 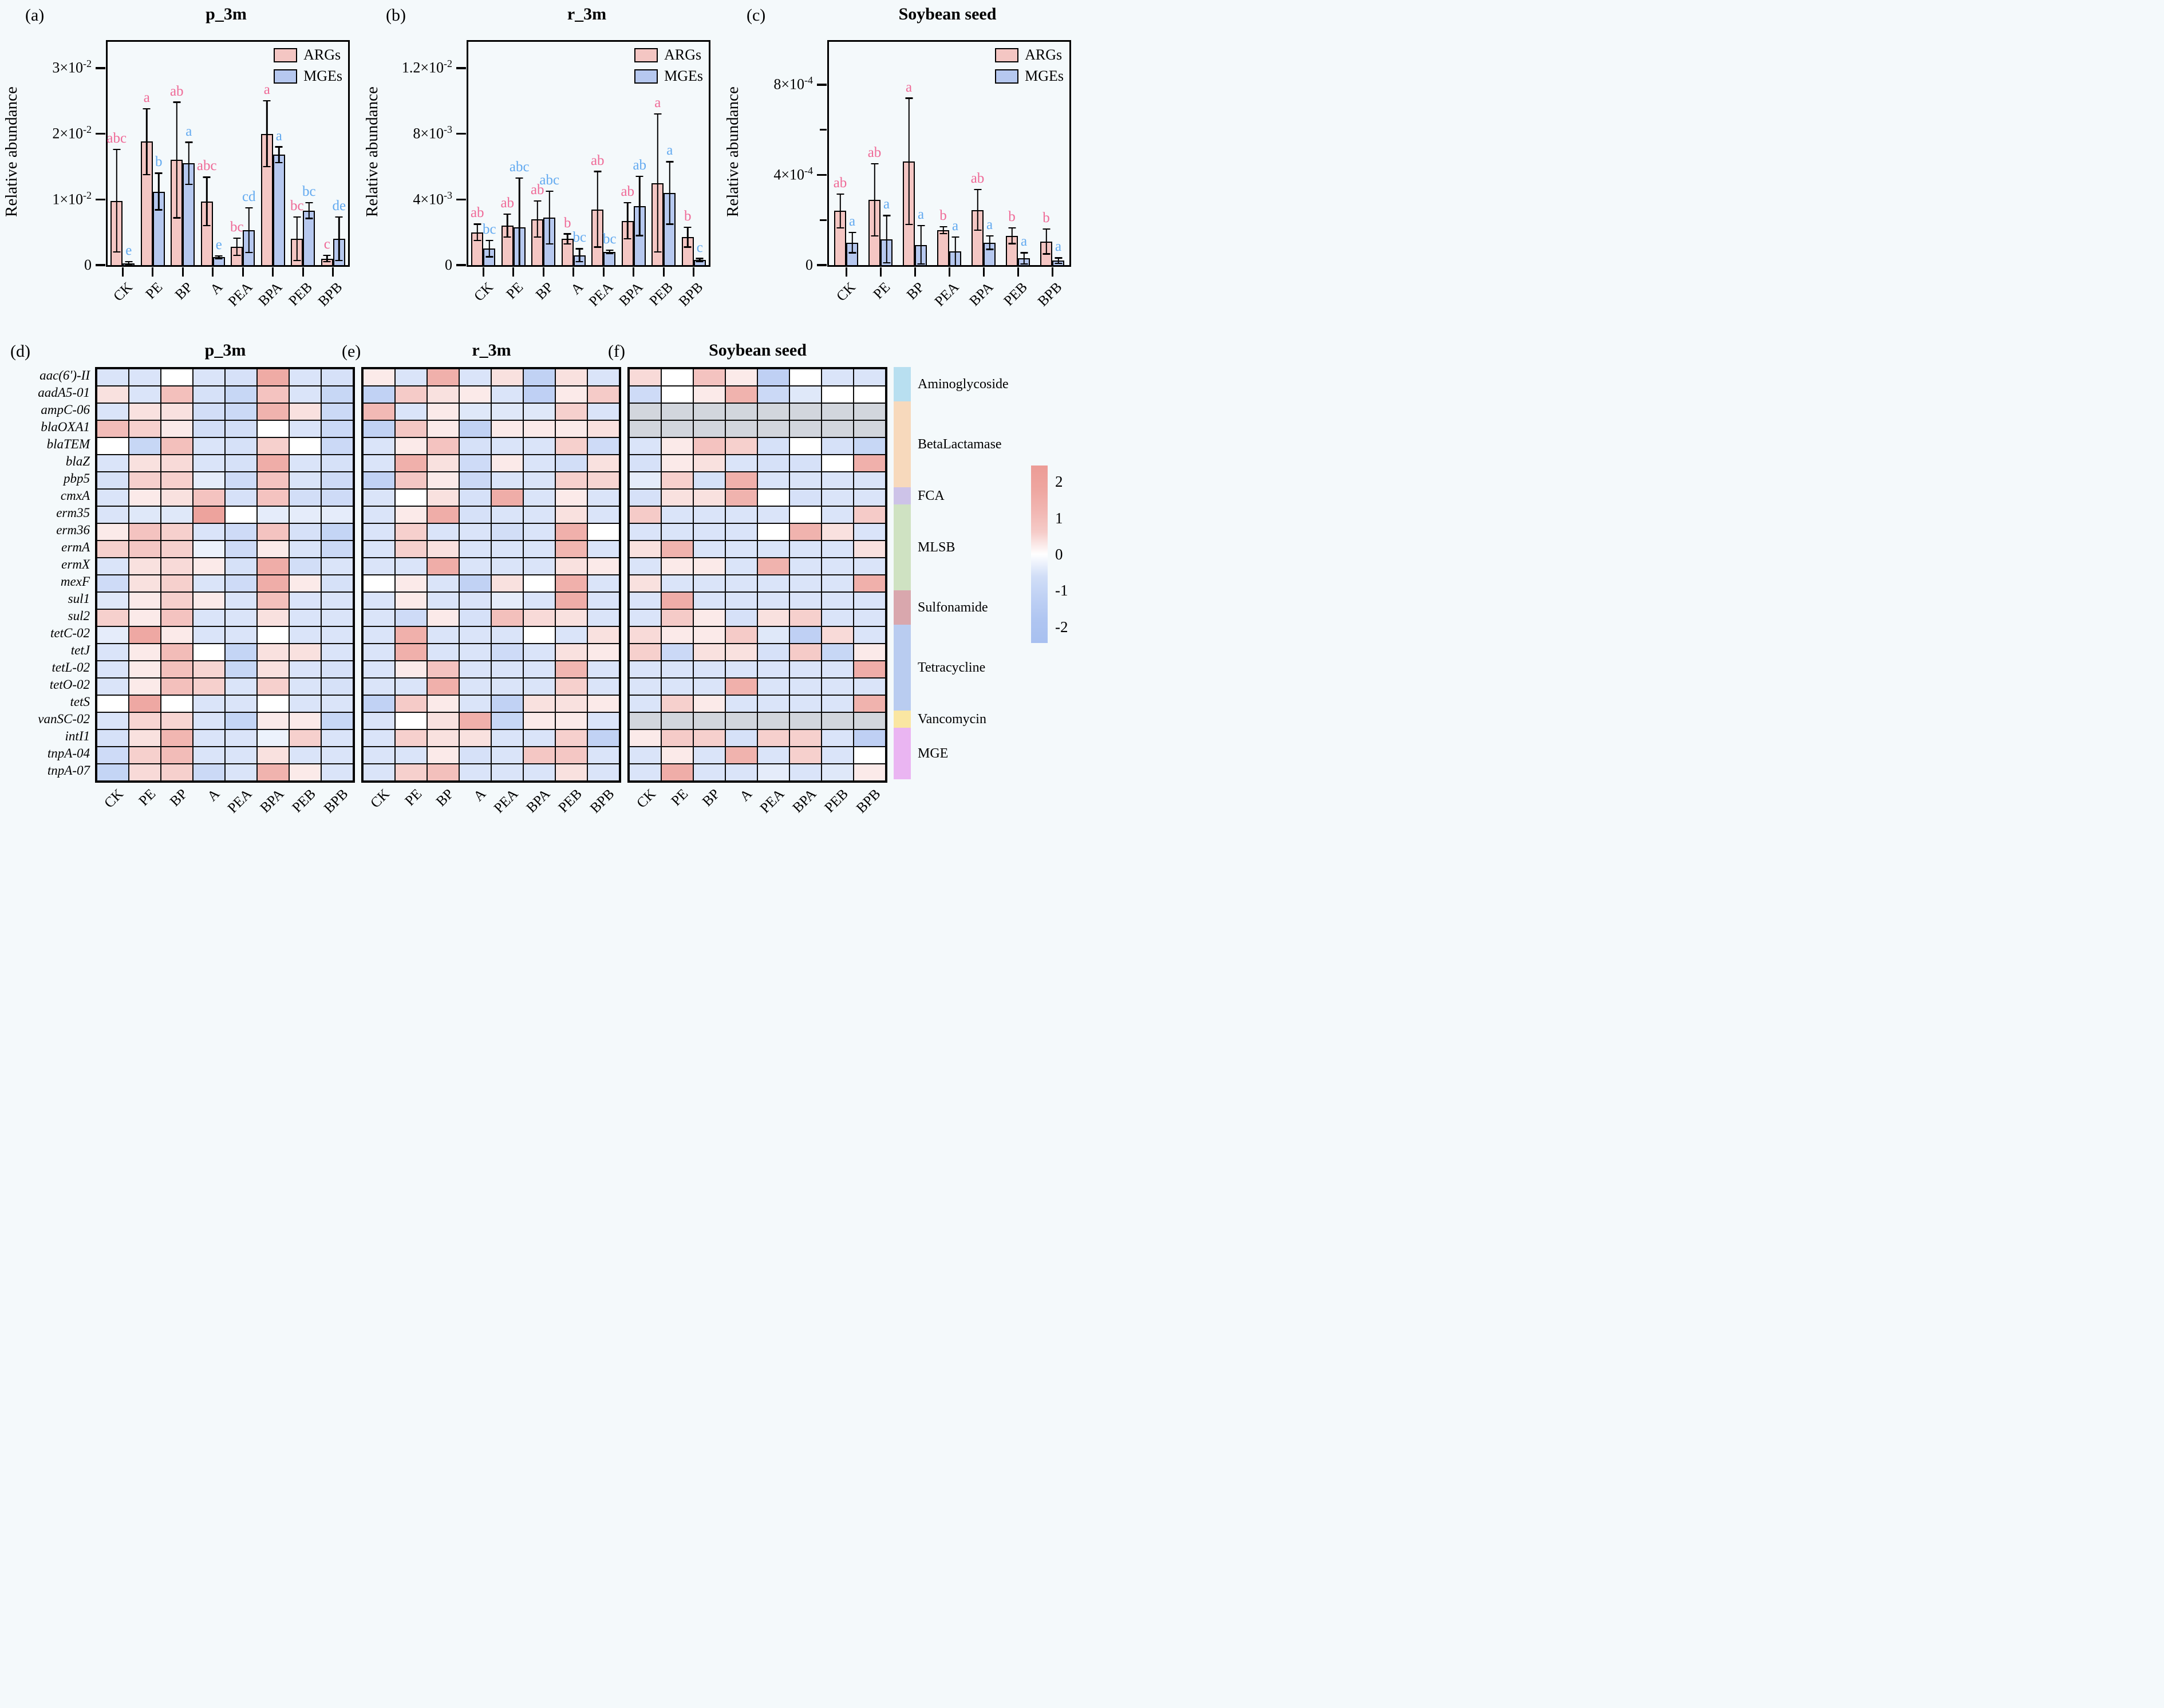 What do you see at coordinates (880, 154) in the screenshot?
I see `bar-group-PE: ab a` at bounding box center [880, 154].